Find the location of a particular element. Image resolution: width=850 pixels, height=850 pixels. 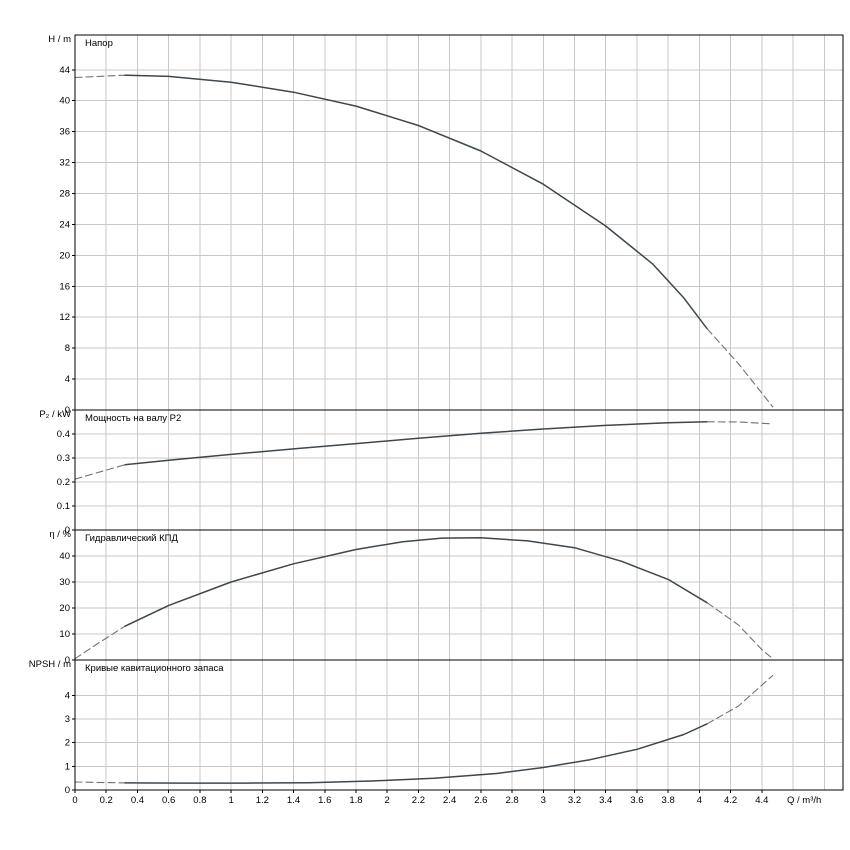

x-tick-label: 4 is located at coordinates (699, 800).